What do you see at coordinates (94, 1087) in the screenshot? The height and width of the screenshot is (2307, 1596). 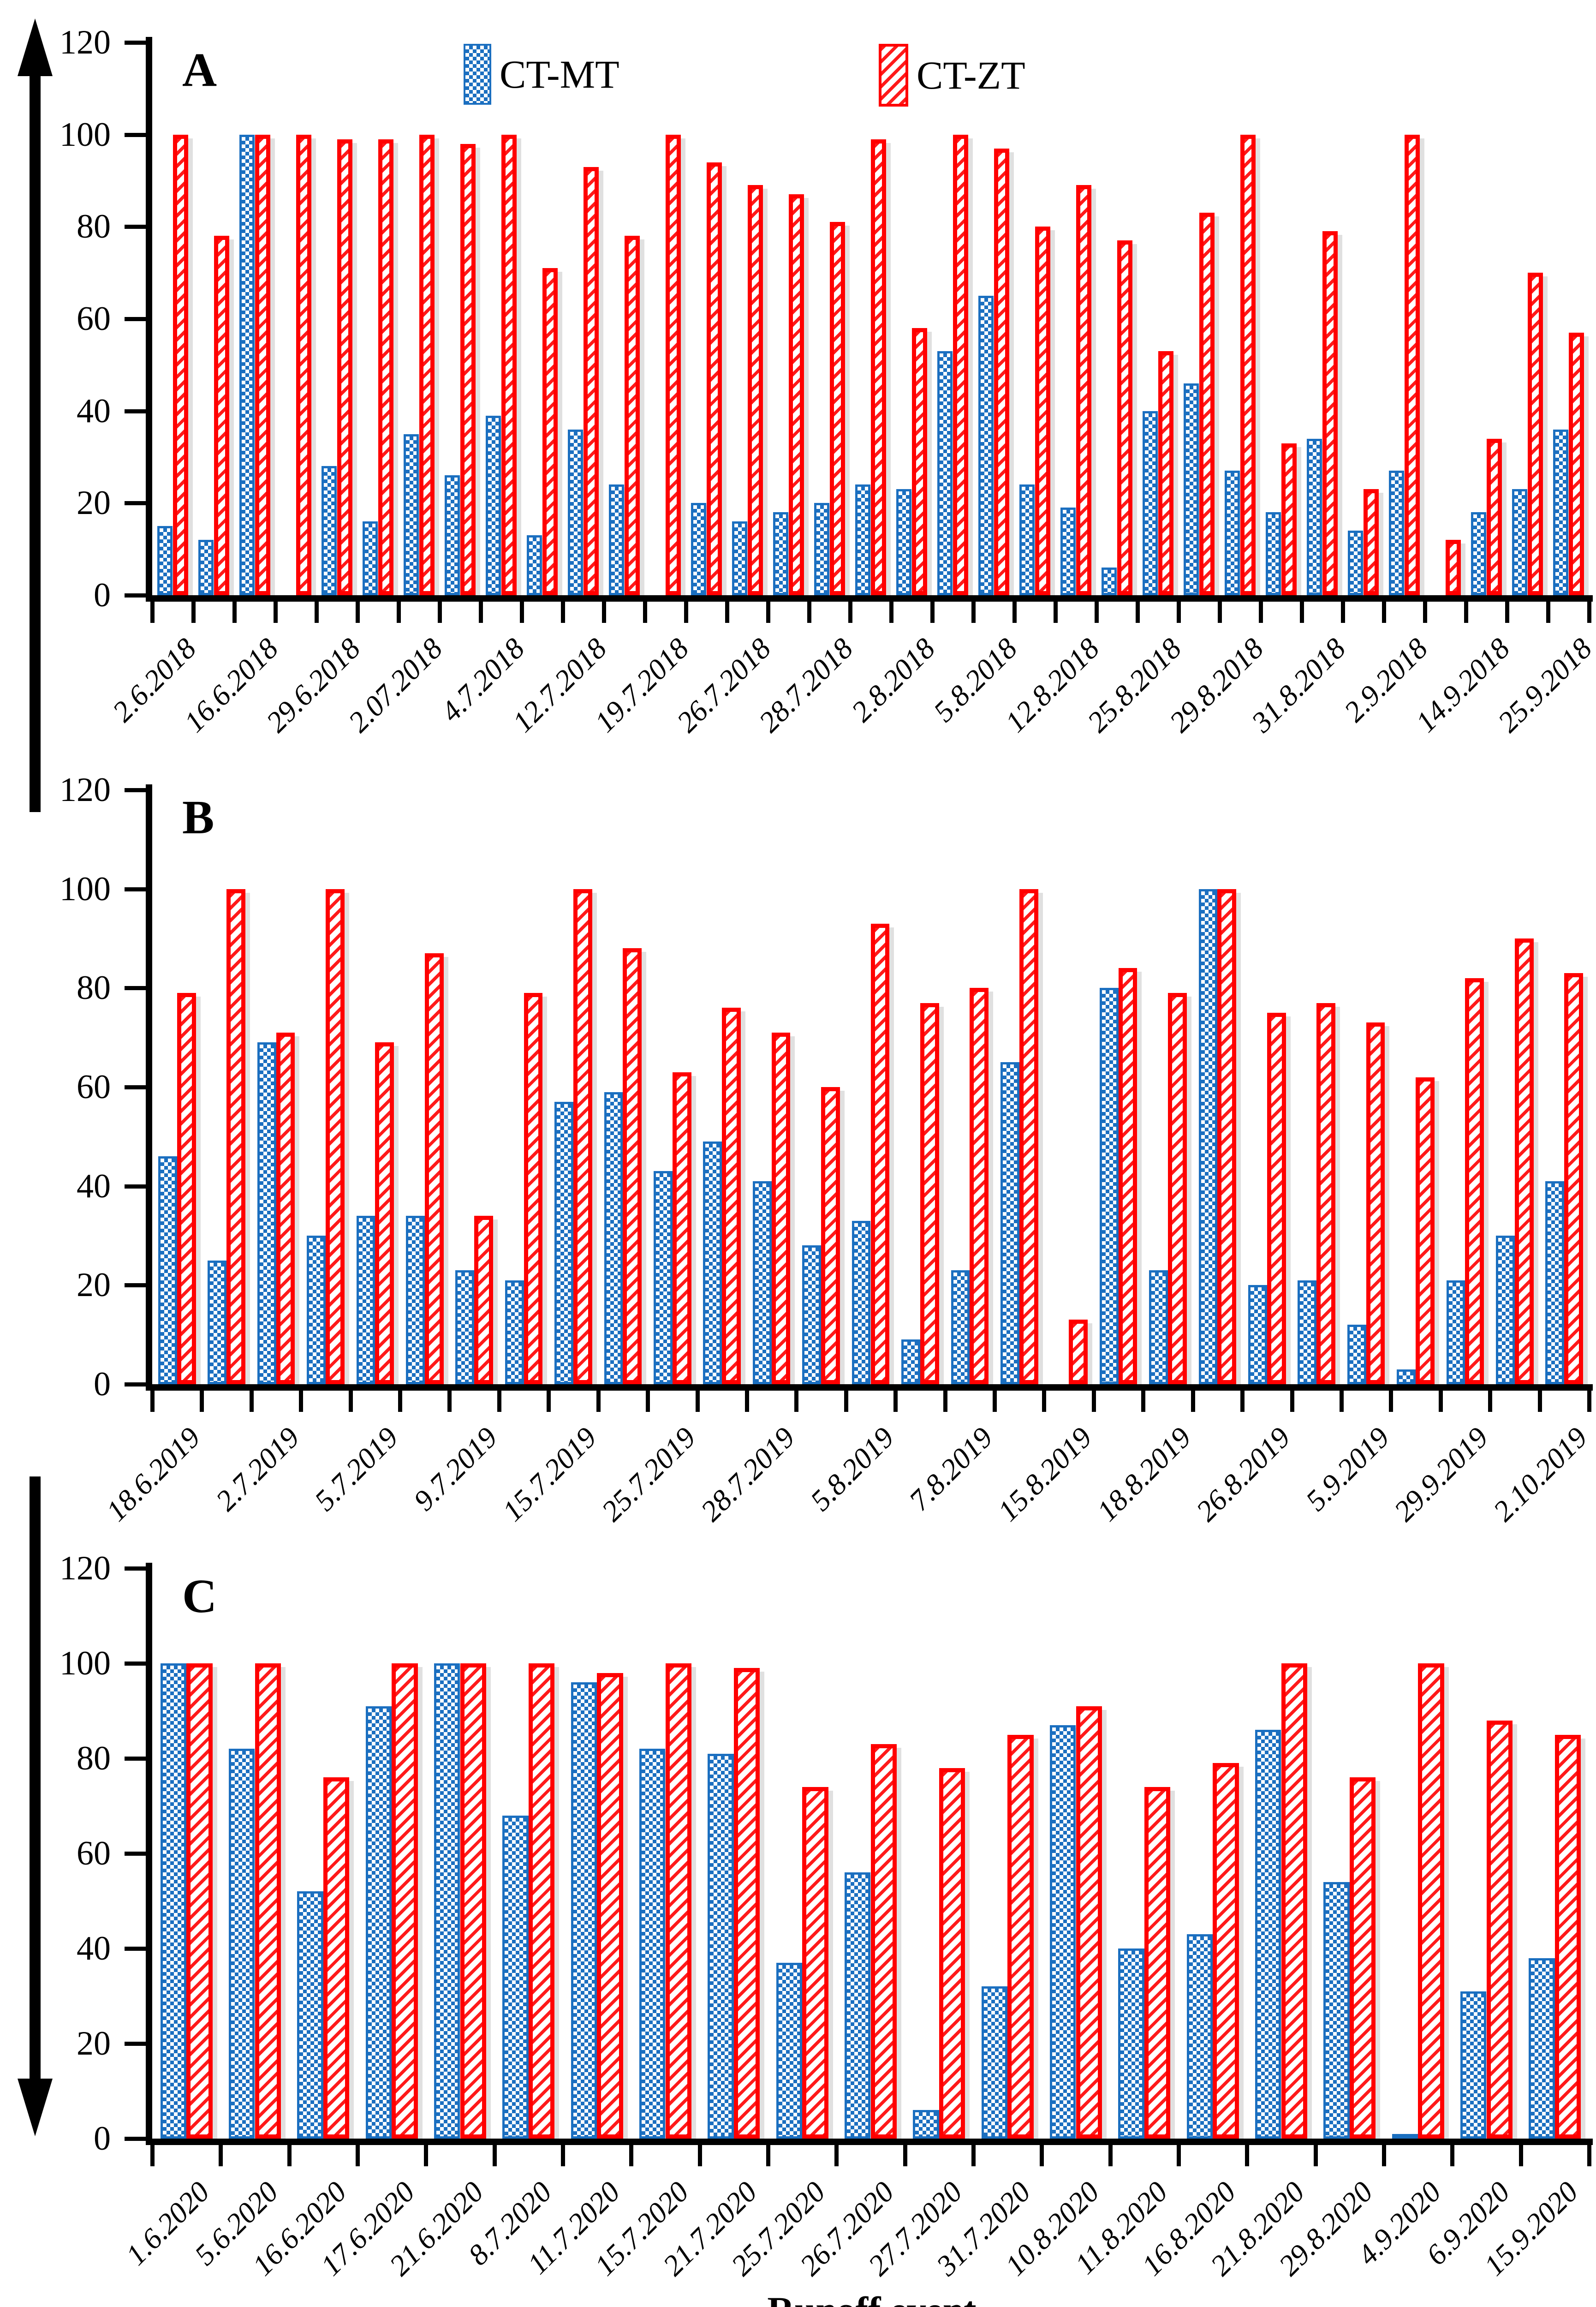 I see `y-tick-label: 60` at bounding box center [94, 1087].